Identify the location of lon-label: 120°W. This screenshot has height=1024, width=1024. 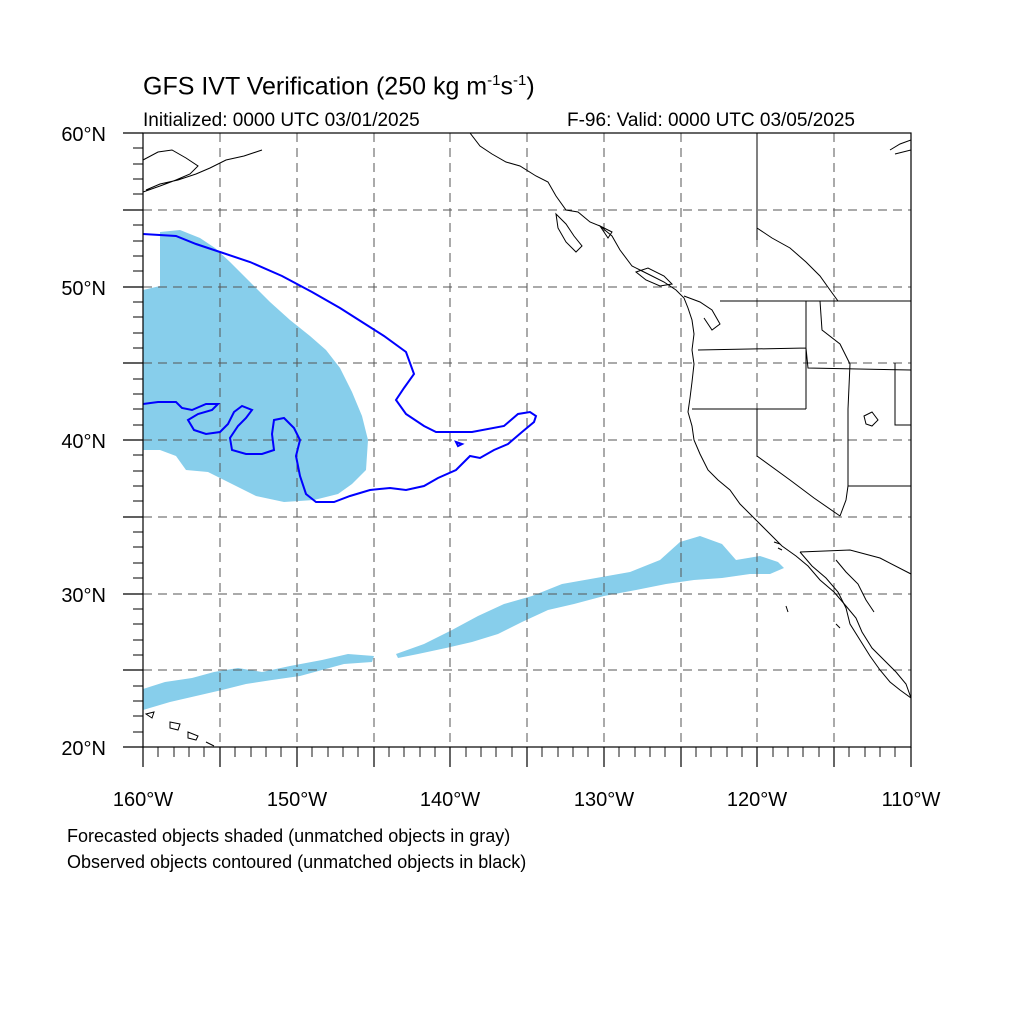
(757, 800).